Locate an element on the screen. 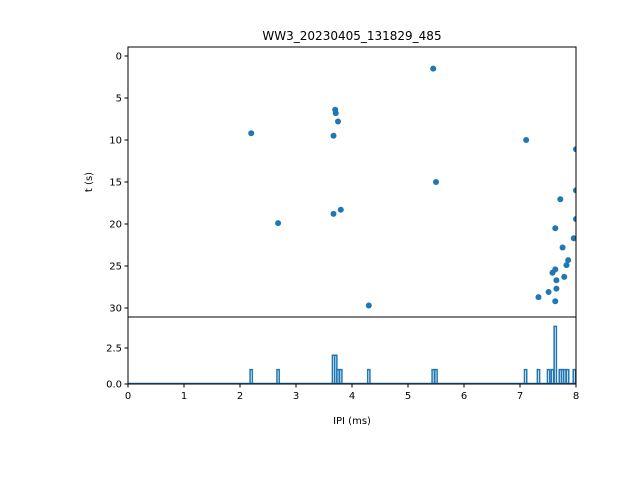  y-tick-label-top: 25 is located at coordinates (115, 267).